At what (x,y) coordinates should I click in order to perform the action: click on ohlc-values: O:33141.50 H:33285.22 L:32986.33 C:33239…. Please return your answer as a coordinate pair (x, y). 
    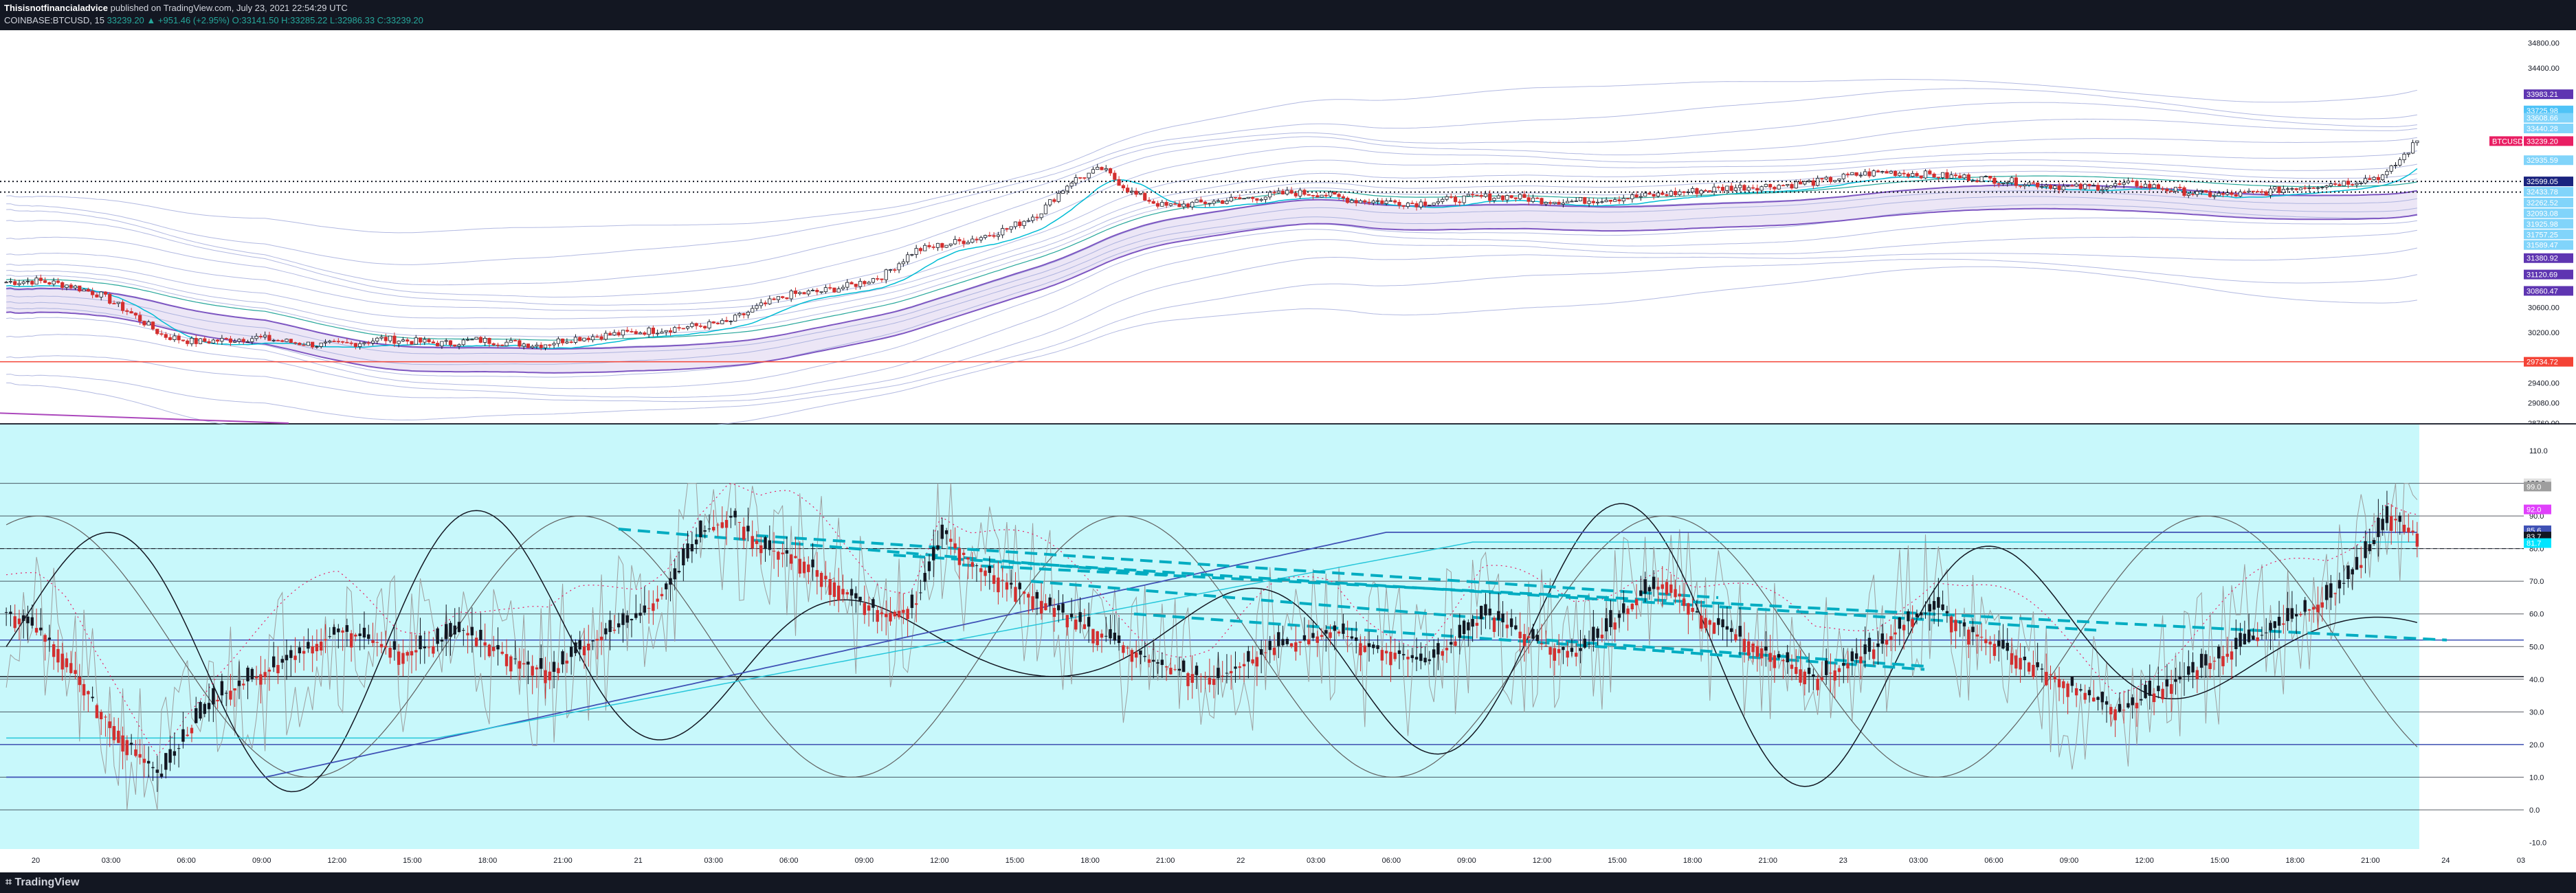
    Looking at the image, I should click on (327, 20).